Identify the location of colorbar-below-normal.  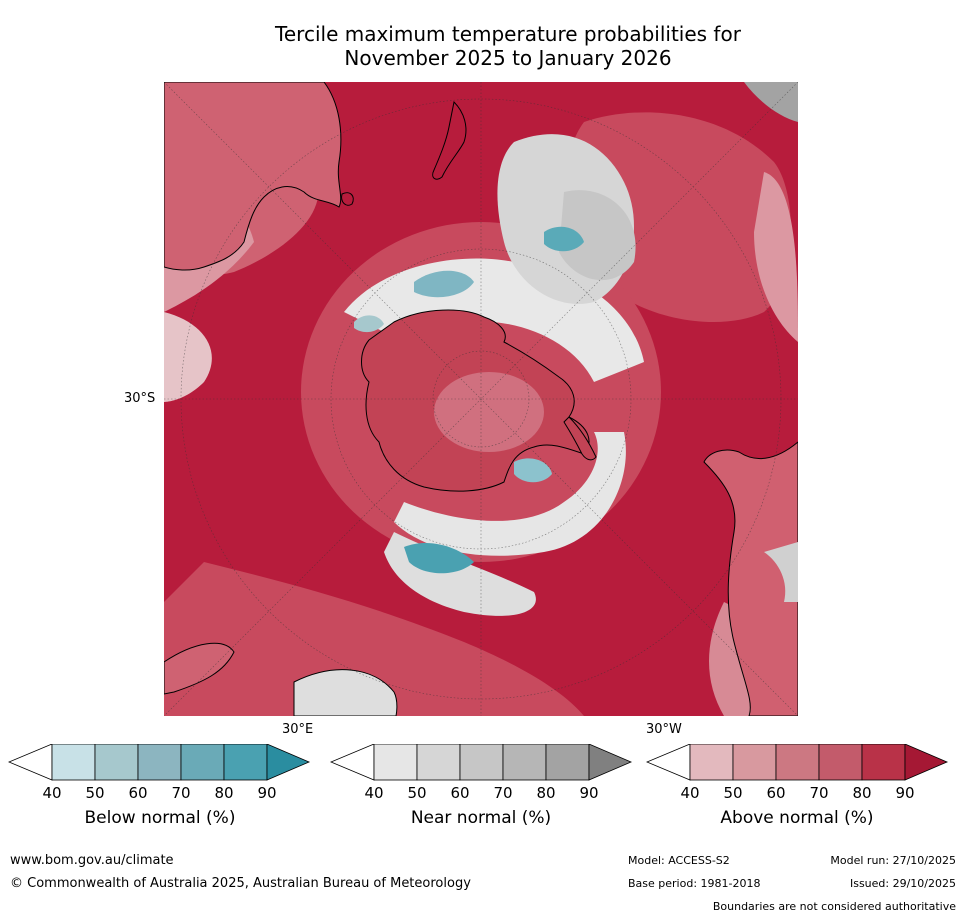
(159, 762).